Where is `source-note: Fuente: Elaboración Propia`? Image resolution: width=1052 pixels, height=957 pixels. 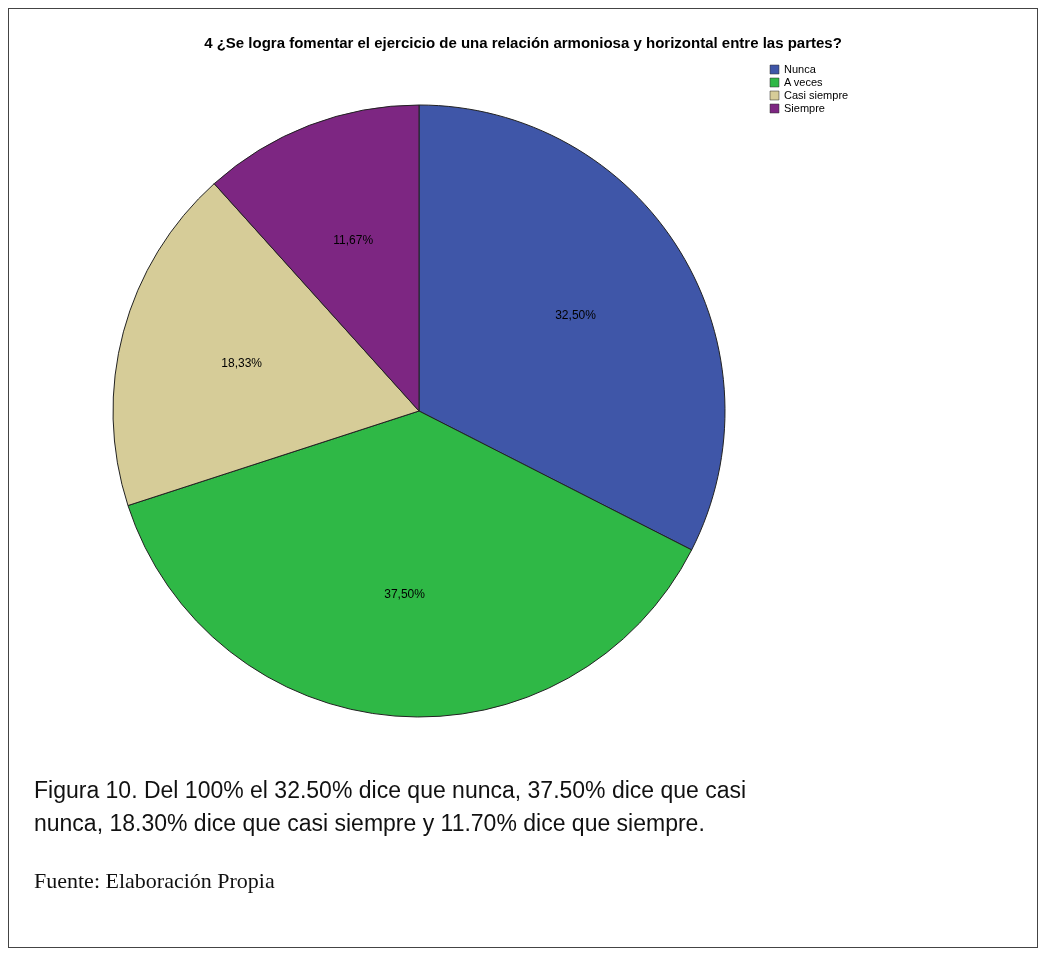
source-note: Fuente: Elaboración Propia is located at coordinates (155, 881).